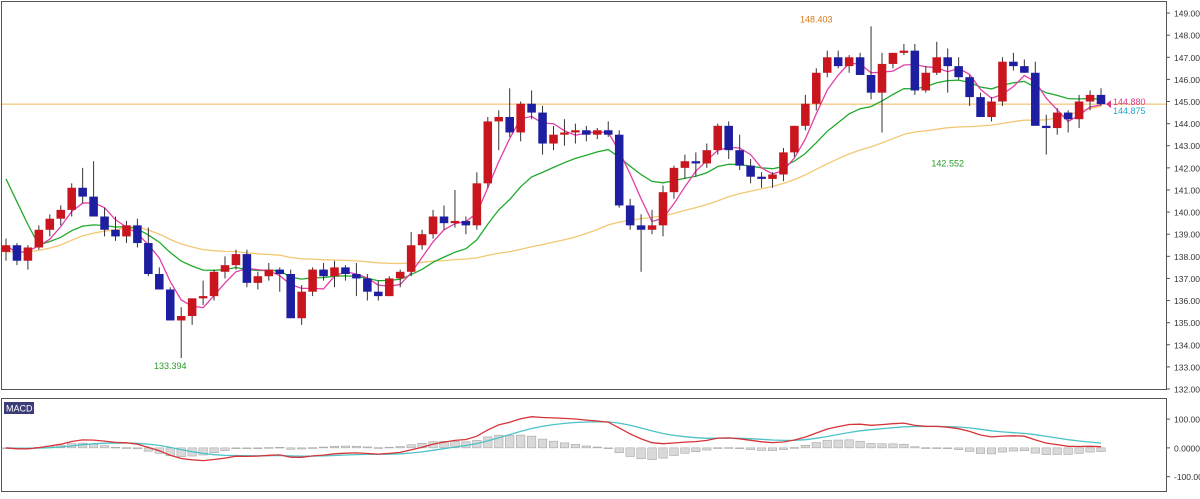 Image resolution: width=1200 pixels, height=499 pixels. What do you see at coordinates (1187, 80) in the screenshot?
I see `price-tick-label: 146.000` at bounding box center [1187, 80].